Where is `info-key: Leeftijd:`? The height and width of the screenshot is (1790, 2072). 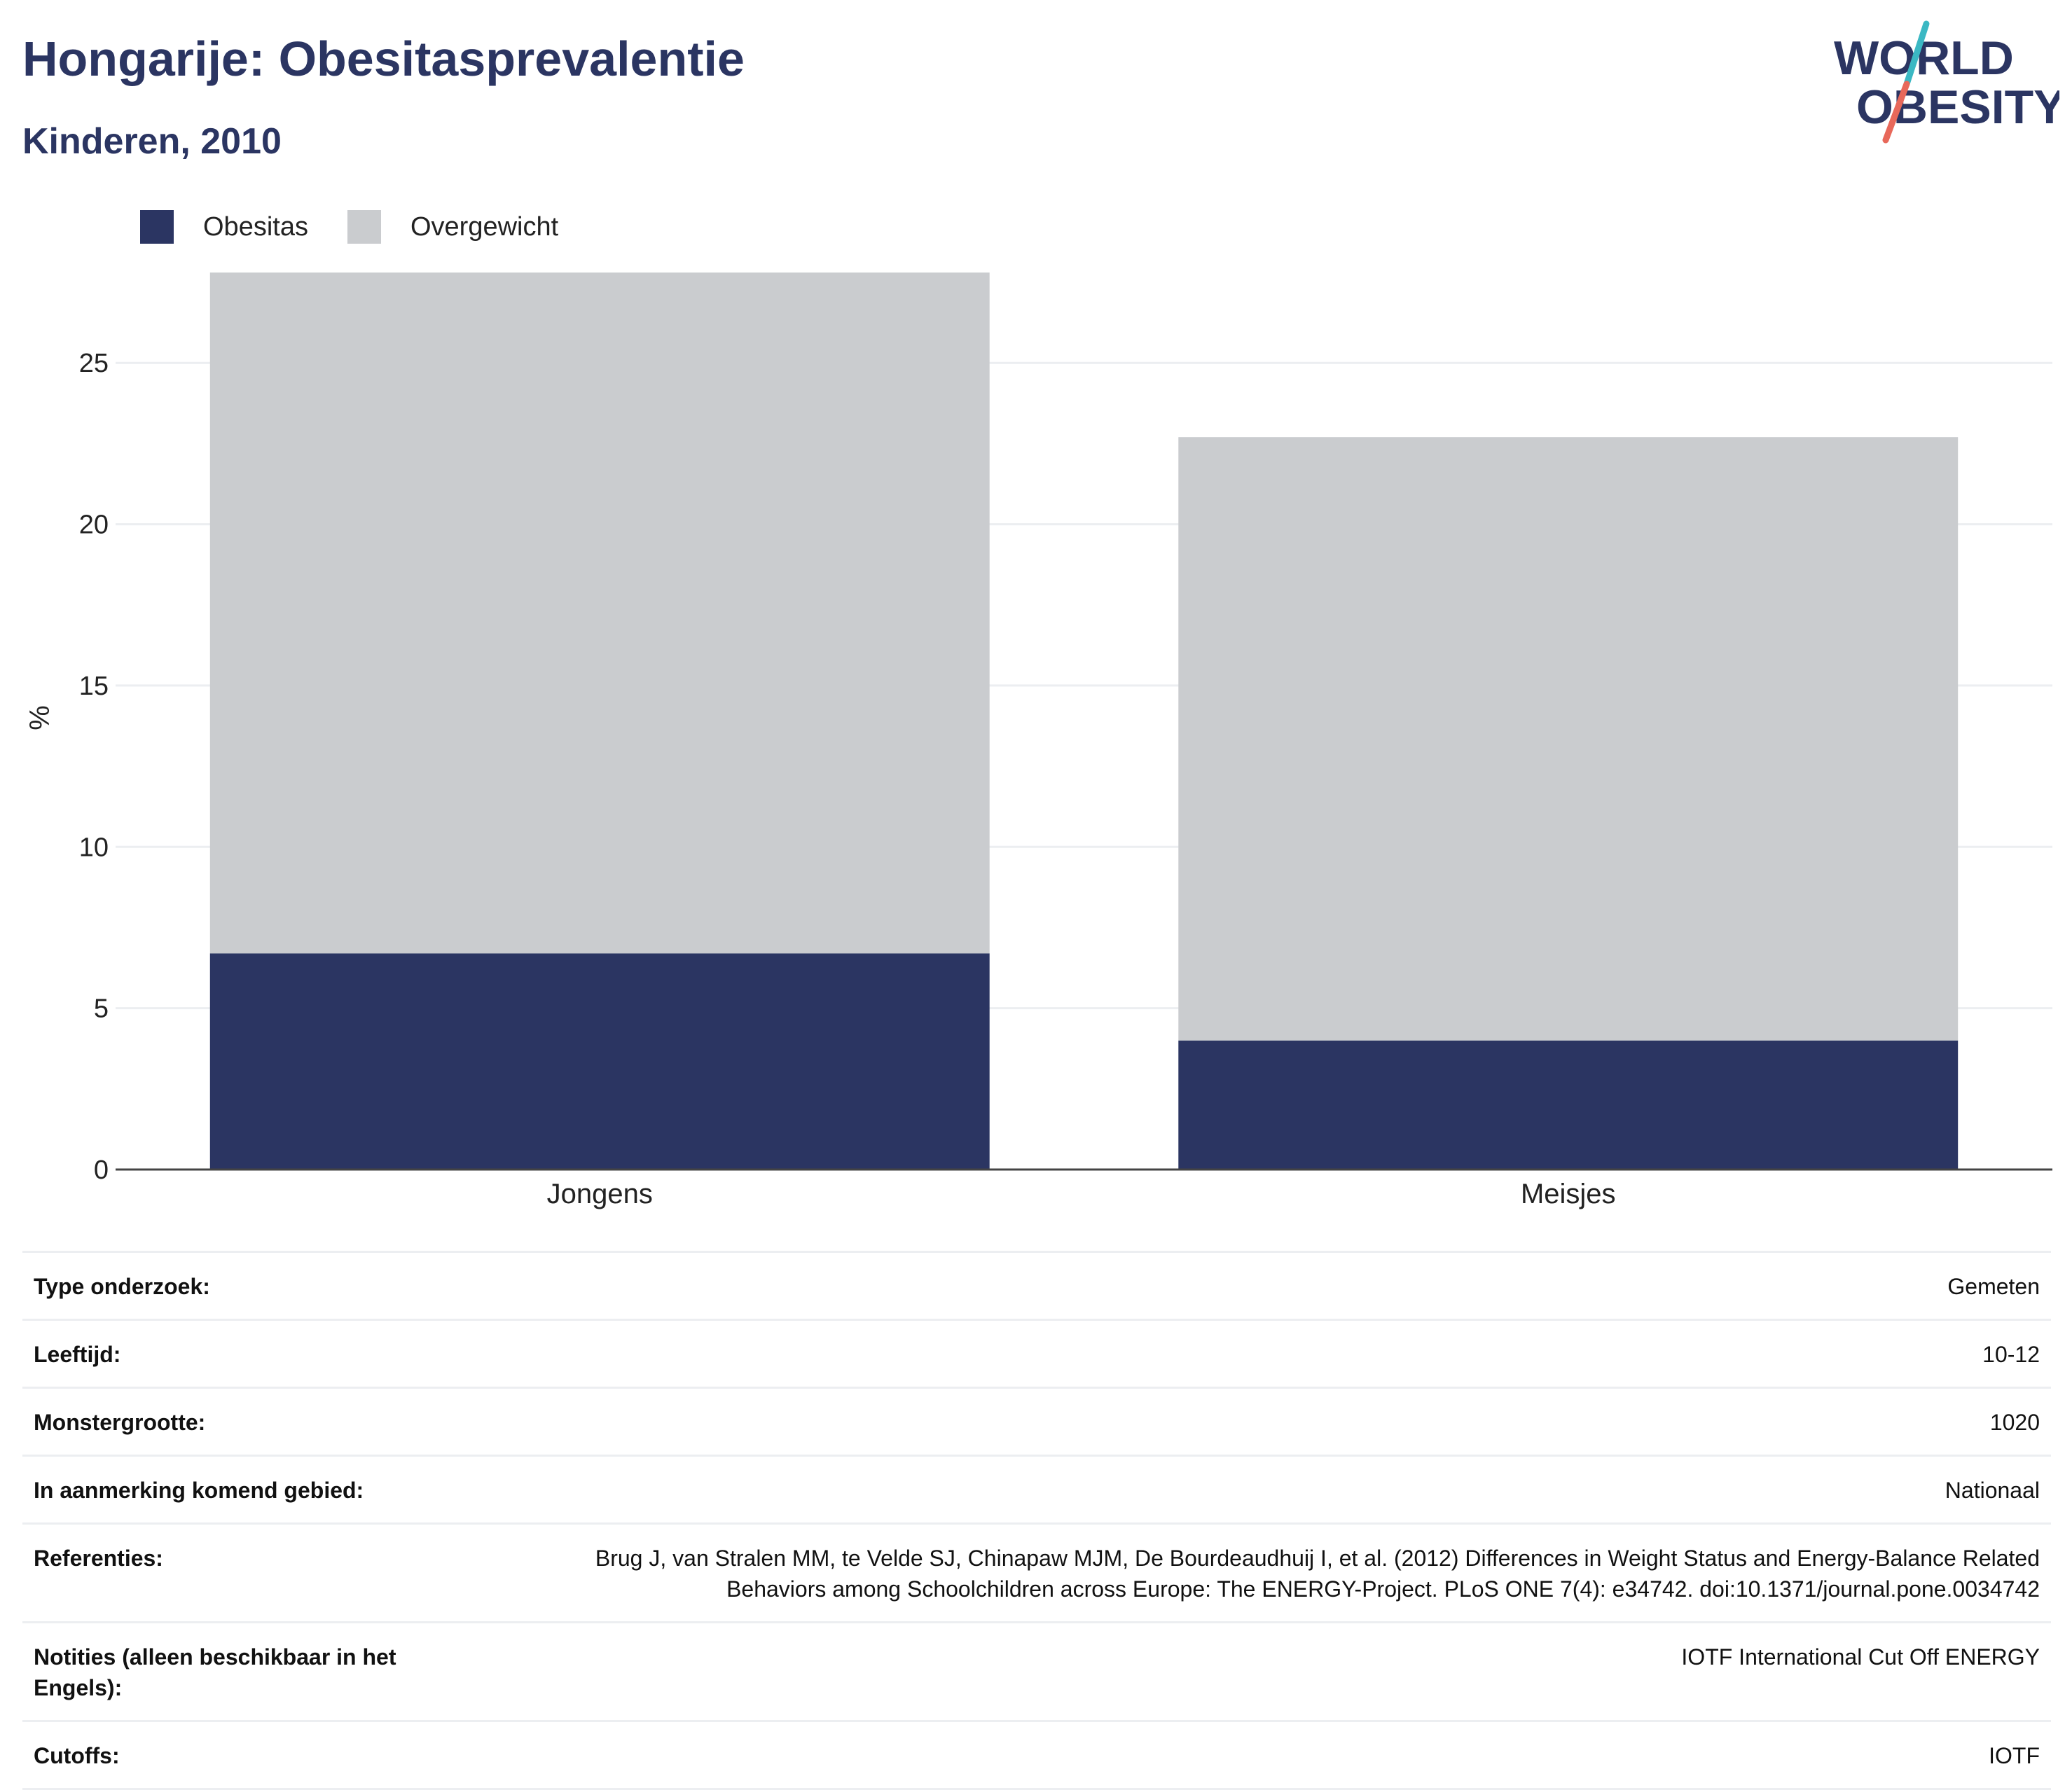 info-key: Leeftijd: is located at coordinates (251, 1353).